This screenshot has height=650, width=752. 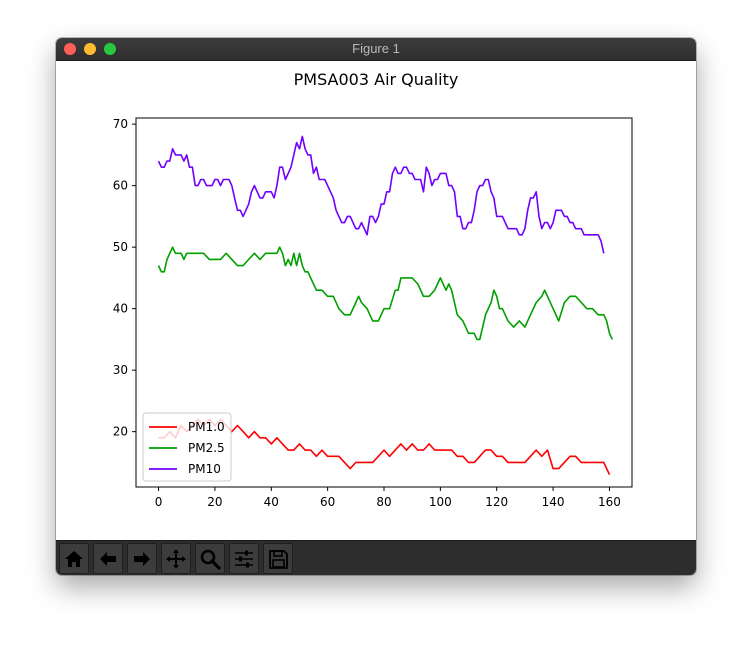 What do you see at coordinates (496, 502) in the screenshot?
I see `x-tick-label: 120` at bounding box center [496, 502].